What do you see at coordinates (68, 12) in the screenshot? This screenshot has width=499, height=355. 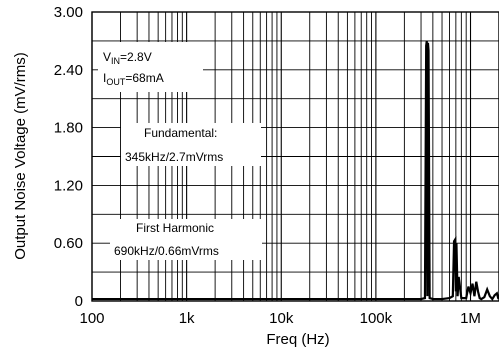 I see `y-tick-label: 3.00` at bounding box center [68, 12].